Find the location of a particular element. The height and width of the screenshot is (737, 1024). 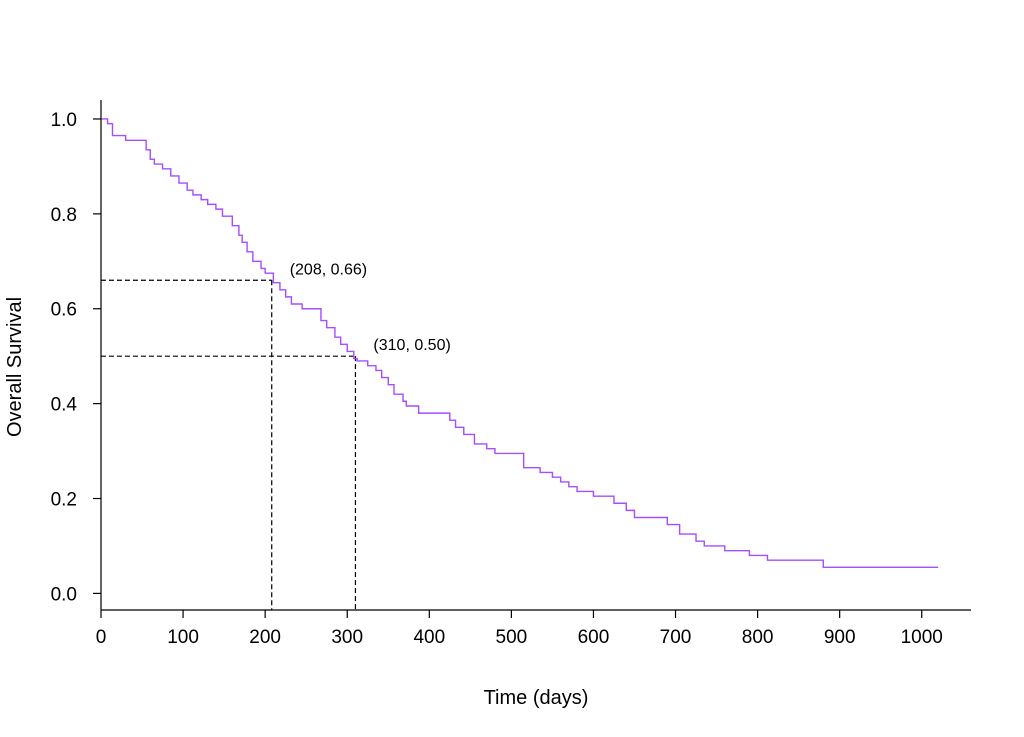

y-axis-ticks: 0.0 0.2 0.4 0.6 0.8 1.0 is located at coordinates (76, 357).